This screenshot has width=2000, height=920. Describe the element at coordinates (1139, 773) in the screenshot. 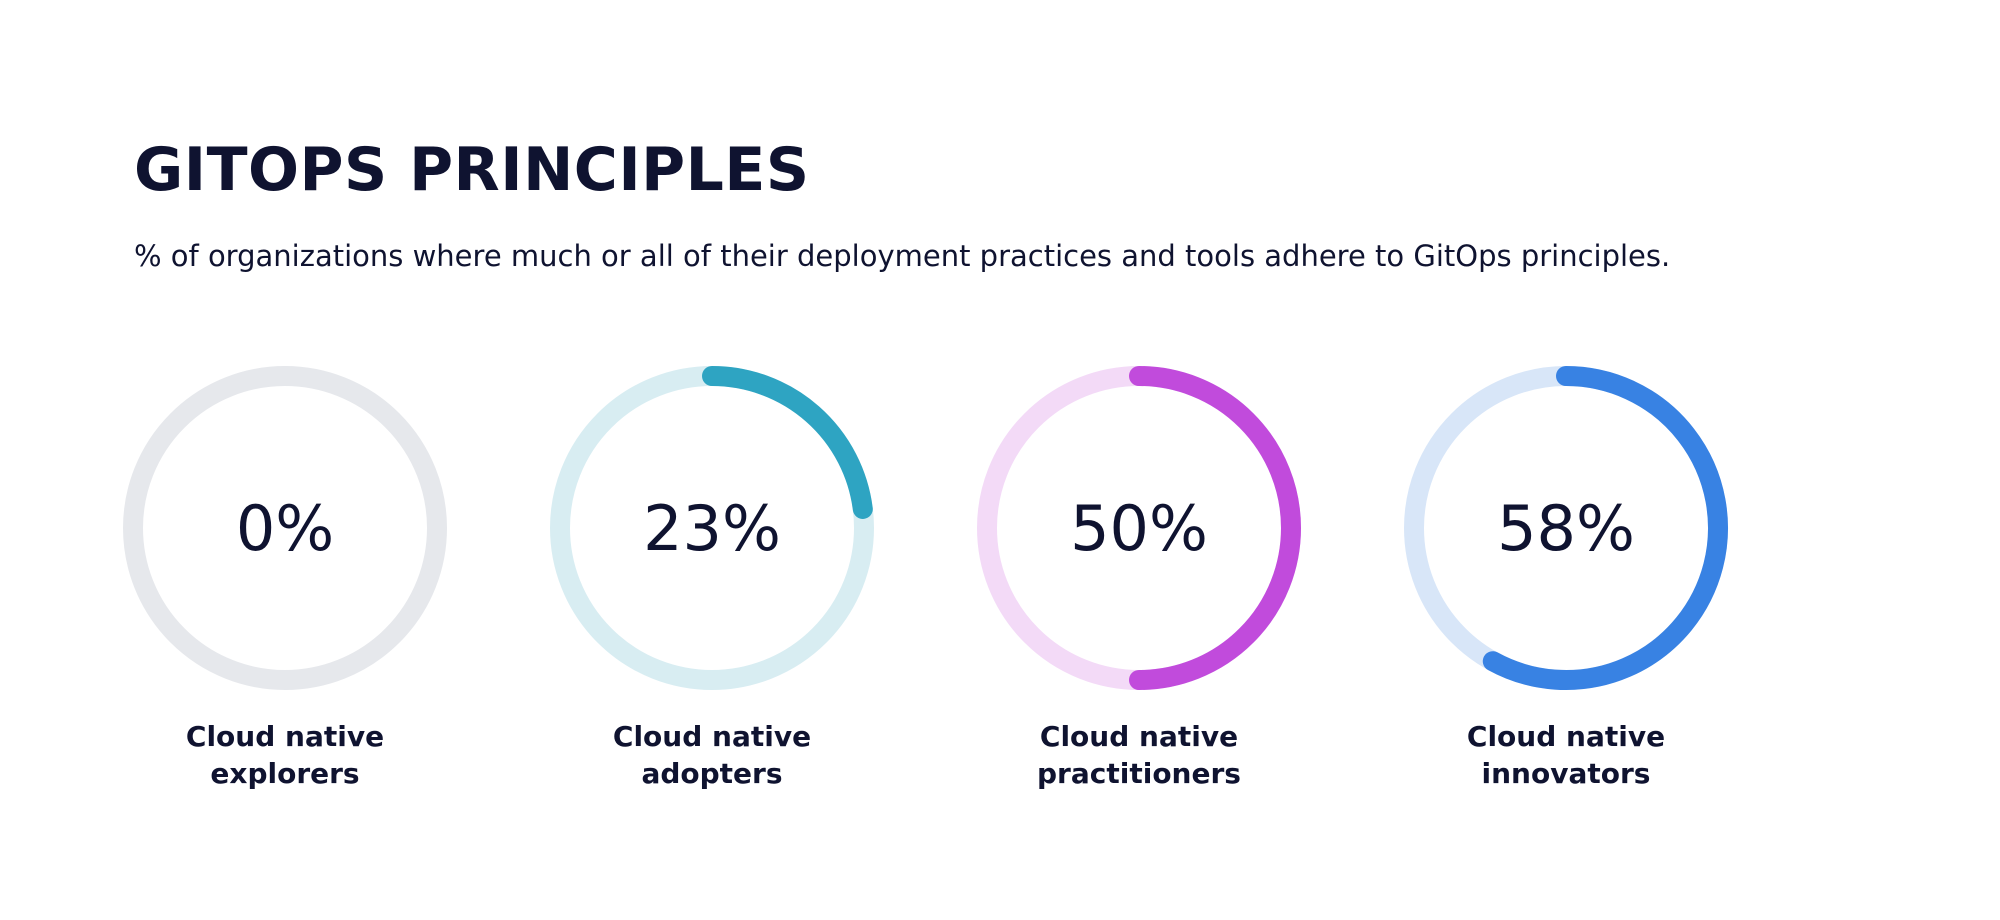

I see `gauge-category-label: practitioners` at that location.